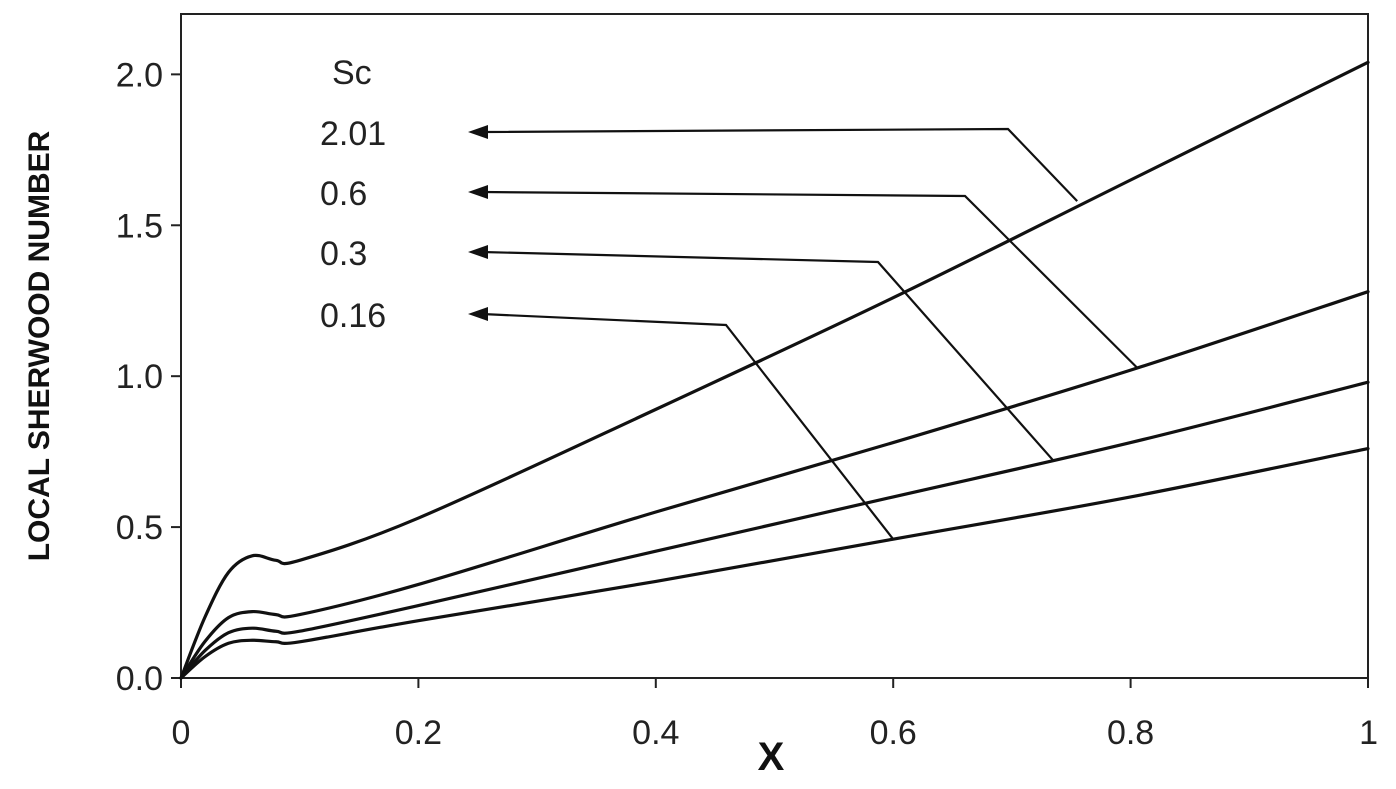  I want to click on y-tick-label: 1.5, so click(139, 226).